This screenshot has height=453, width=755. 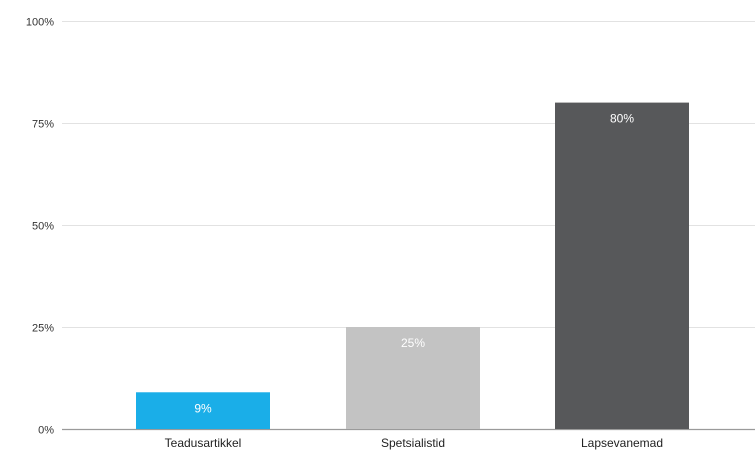 I want to click on category-label: Lapsevanemad, so click(x=622, y=443).